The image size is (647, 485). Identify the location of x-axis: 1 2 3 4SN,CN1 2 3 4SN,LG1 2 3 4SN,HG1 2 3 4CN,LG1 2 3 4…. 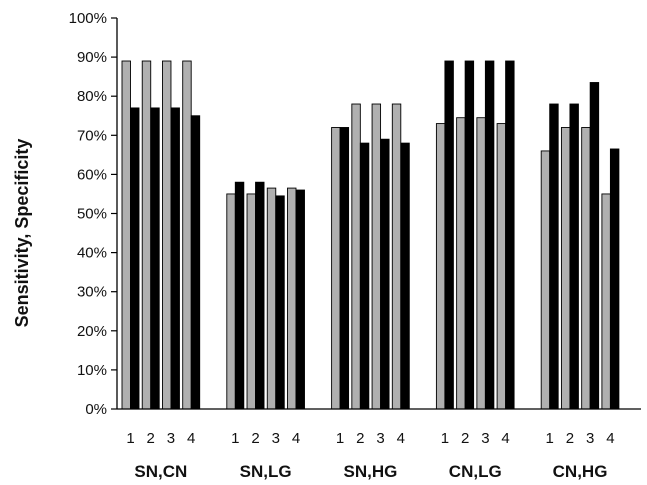
(379, 444).